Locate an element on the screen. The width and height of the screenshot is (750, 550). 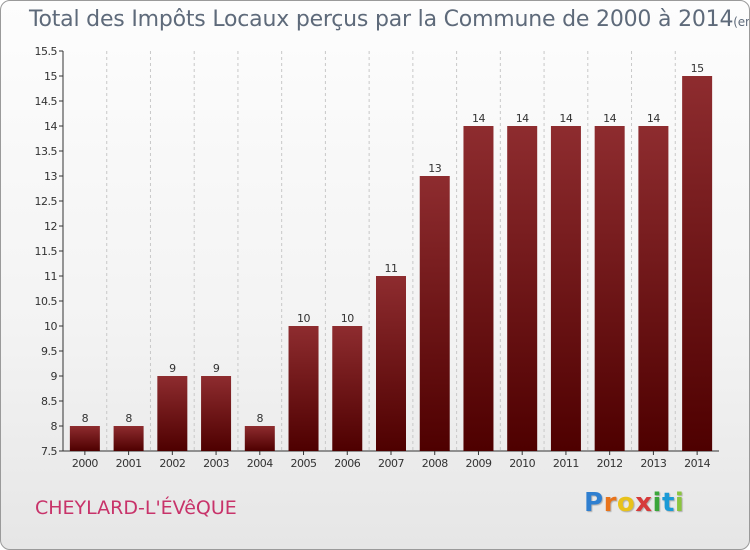
bar-2005 is located at coordinates (303, 388).